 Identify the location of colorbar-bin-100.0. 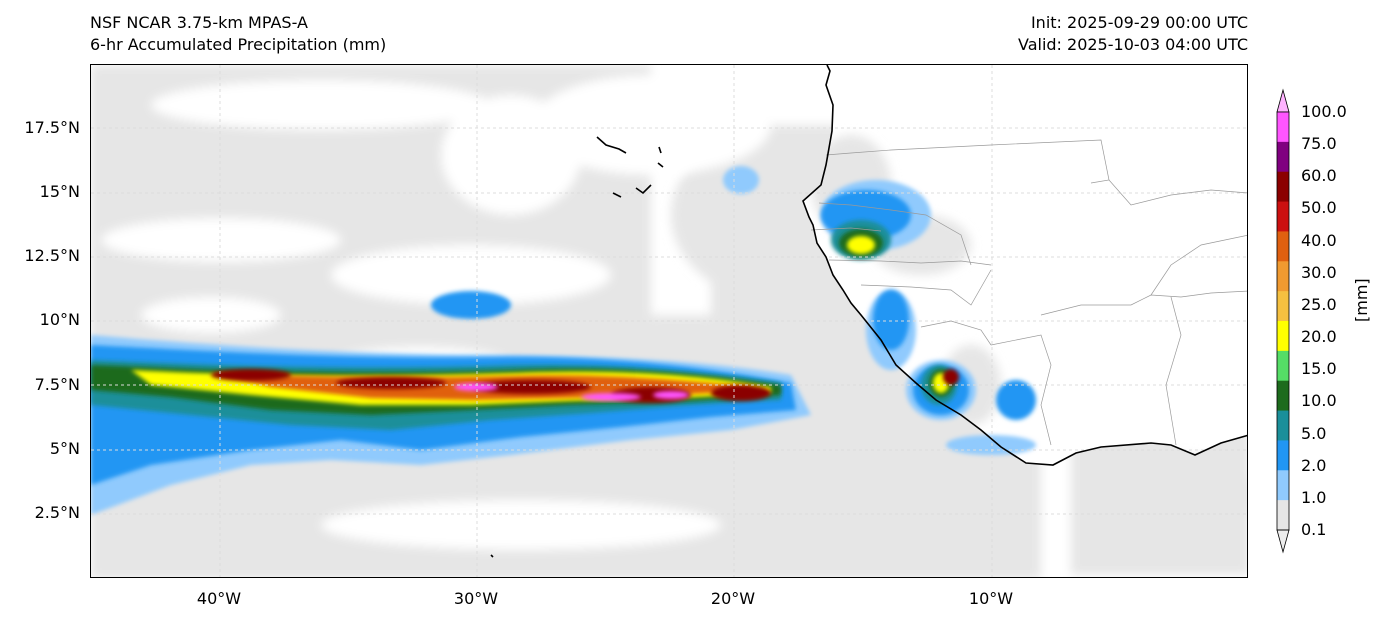
(1283, 127).